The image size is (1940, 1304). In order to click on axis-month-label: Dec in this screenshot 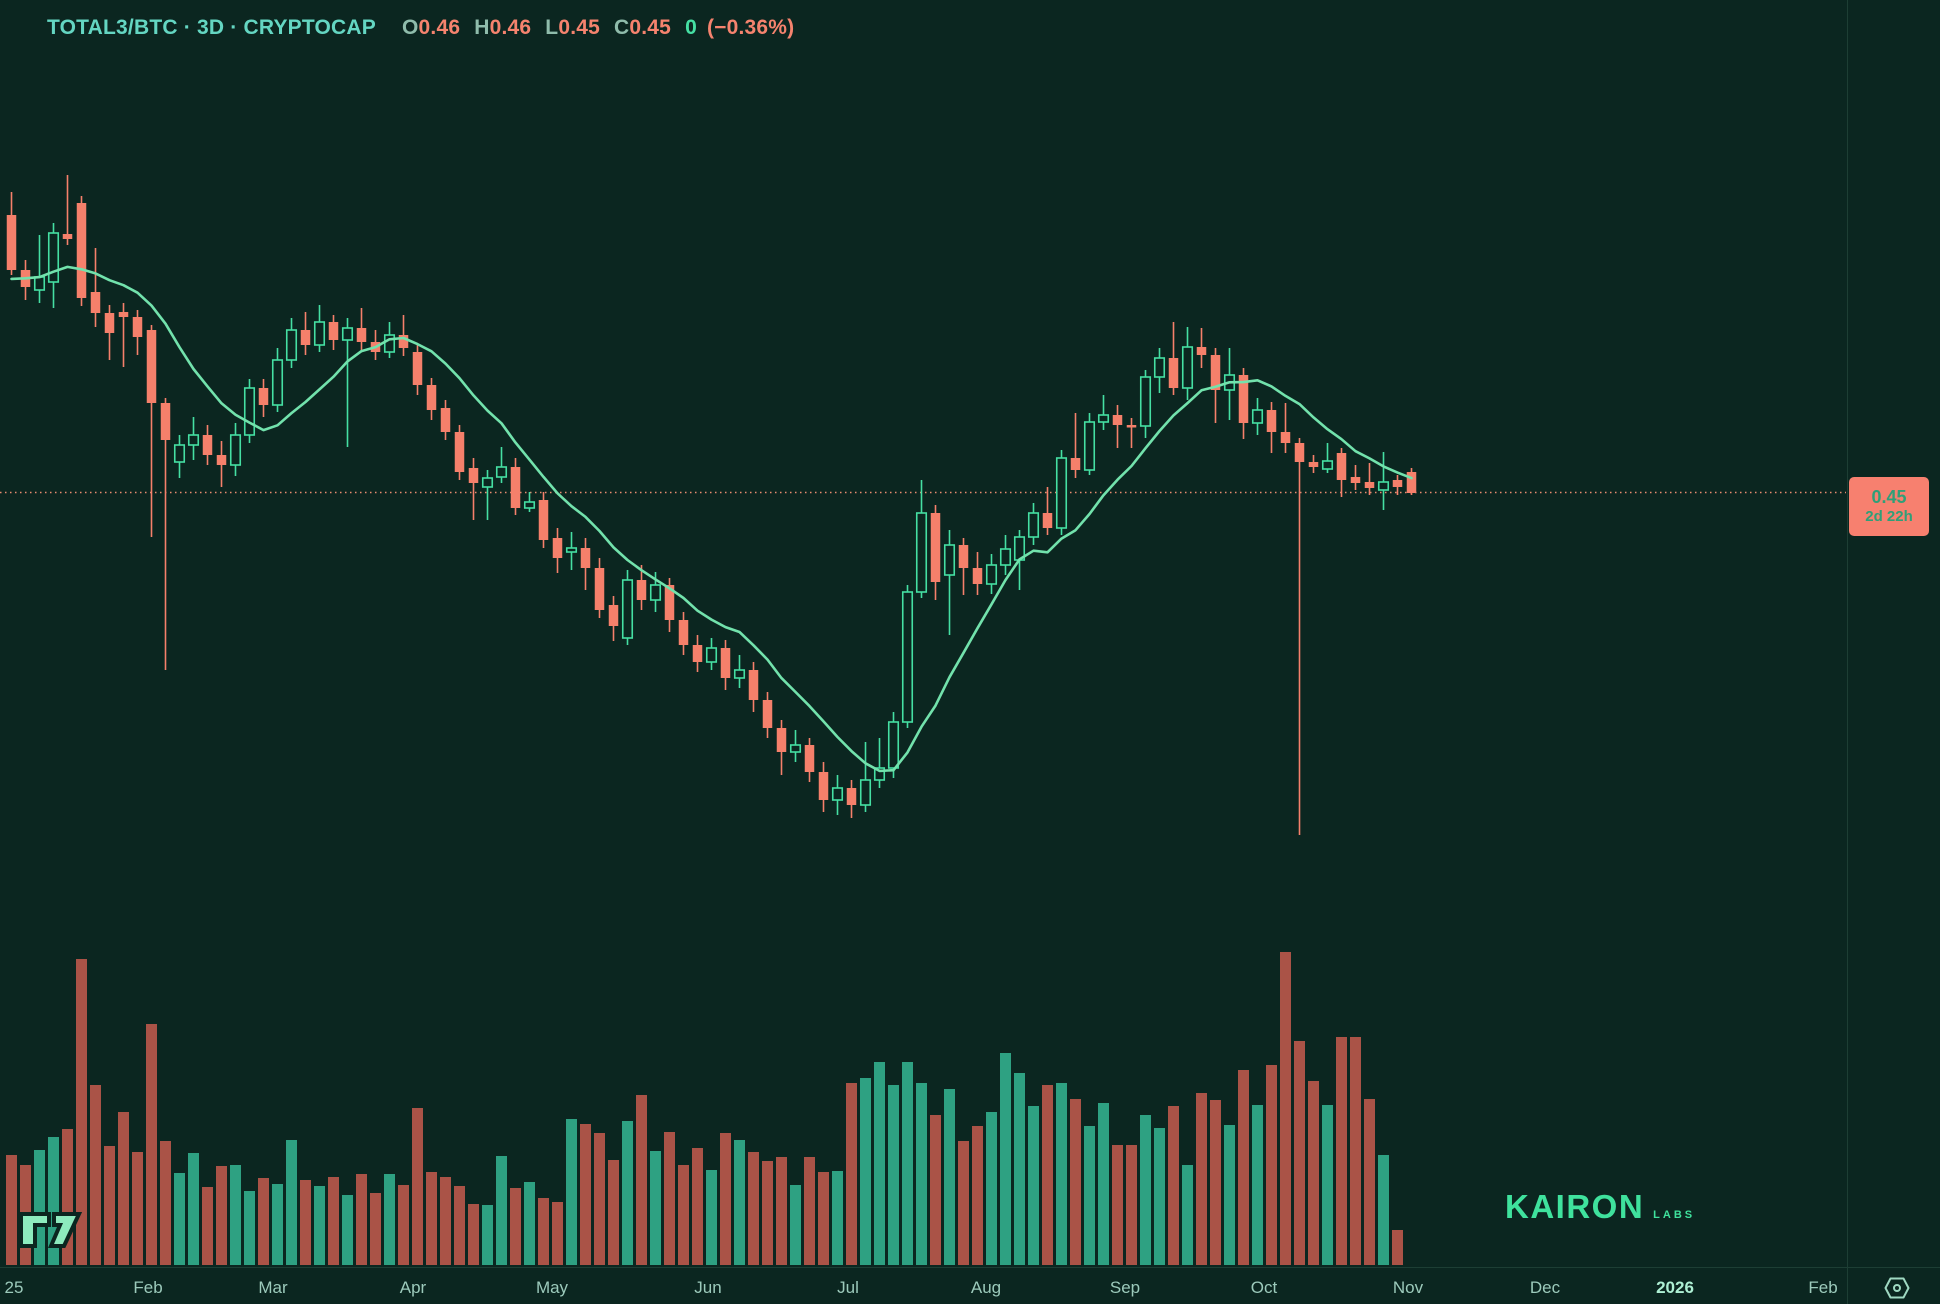, I will do `click(1545, 1287)`.